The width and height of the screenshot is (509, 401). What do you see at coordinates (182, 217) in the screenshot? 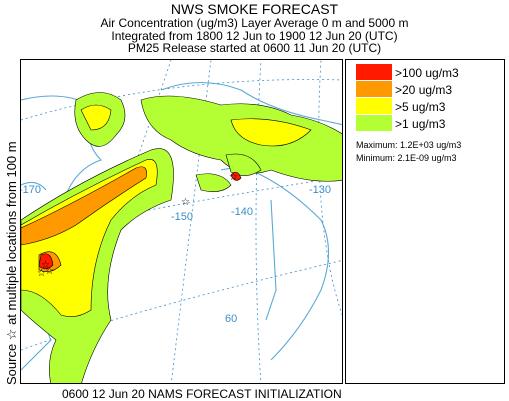
I see `lon-label-150: -150` at bounding box center [182, 217].